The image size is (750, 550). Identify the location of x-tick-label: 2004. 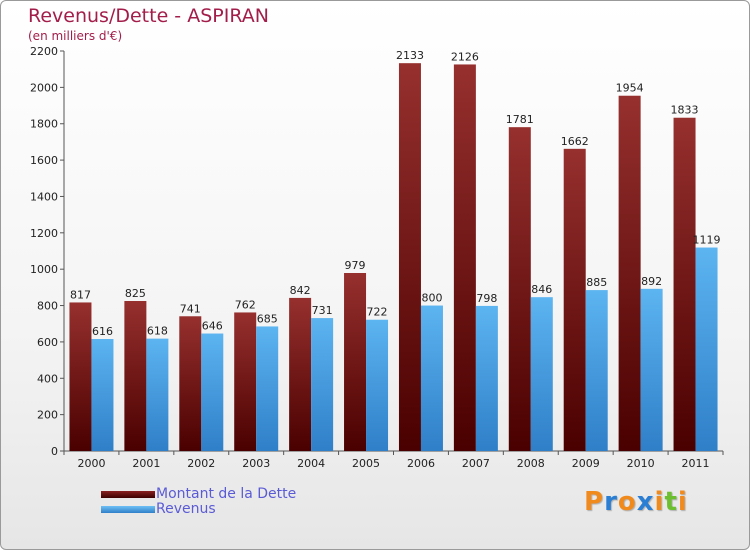
(311, 463).